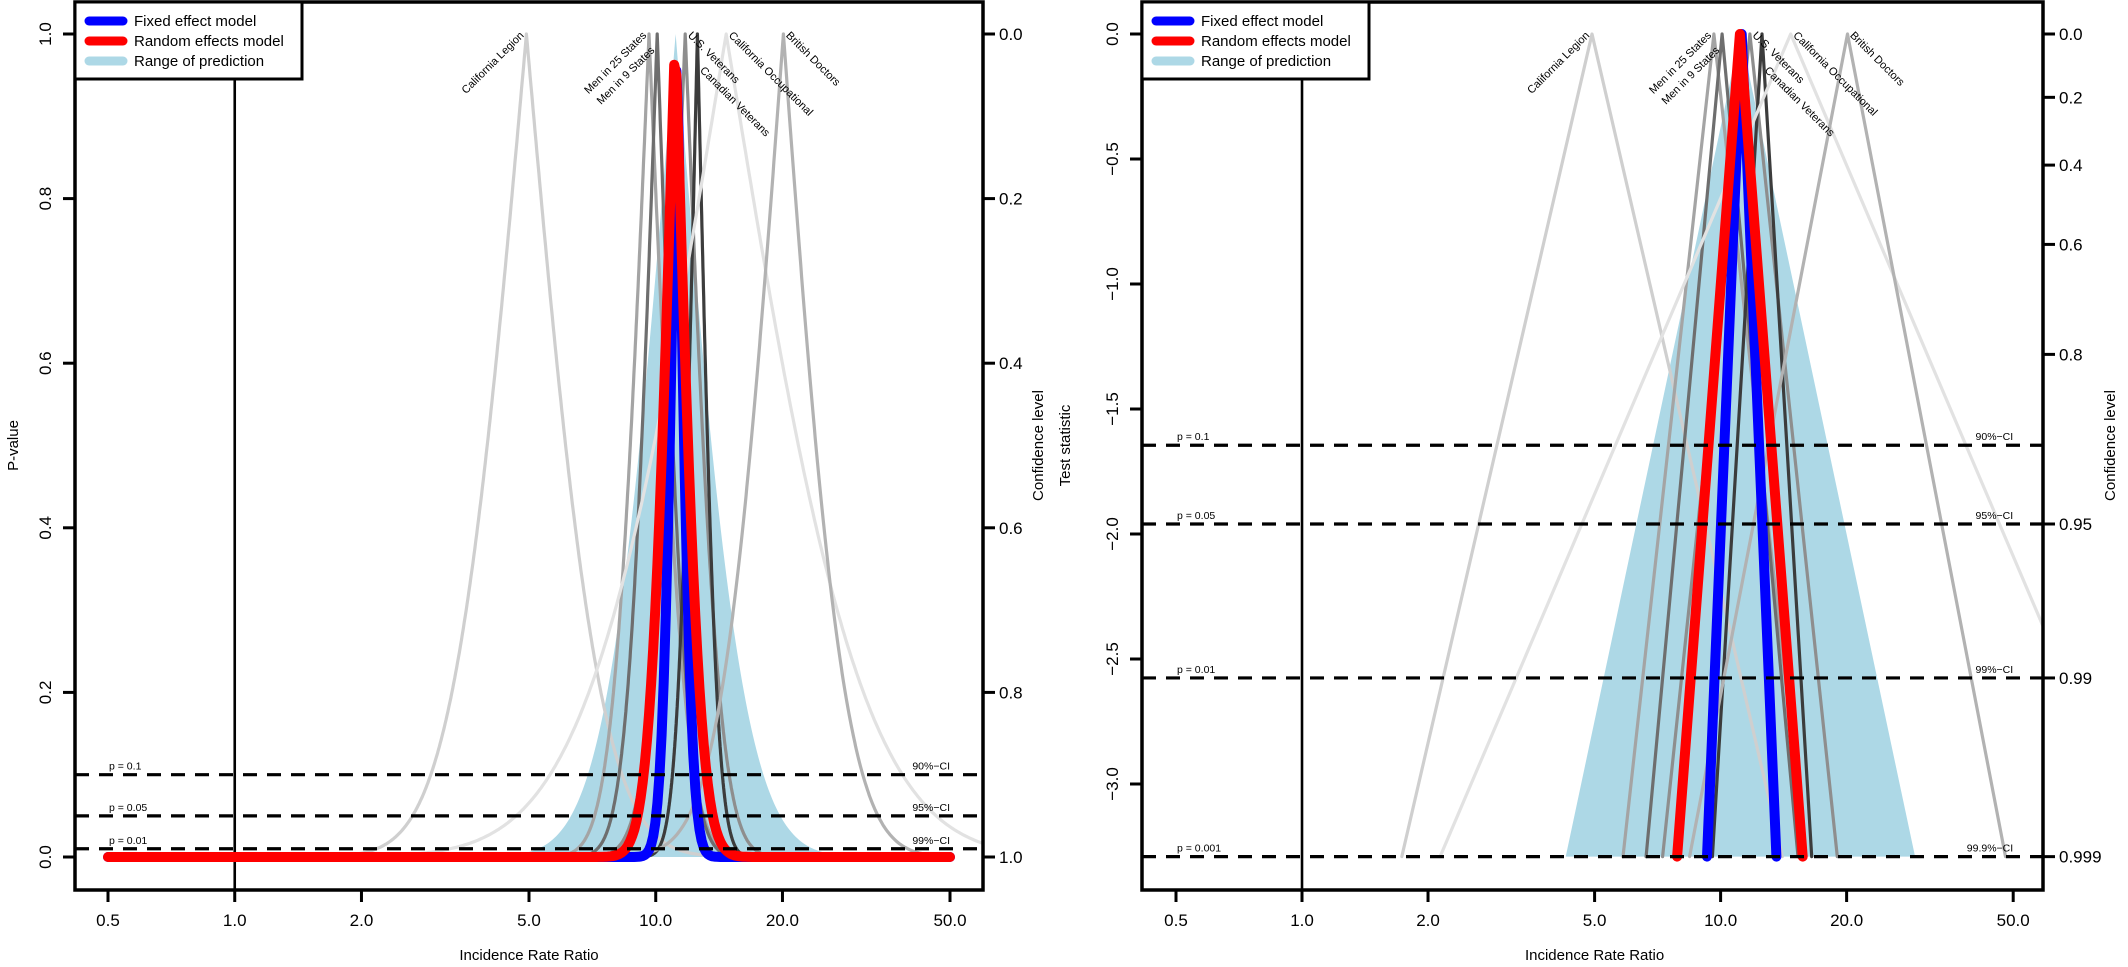 Image resolution: width=2128 pixels, height=967 pixels. I want to click on y2-tick-label: 1.0, so click(1011, 857).